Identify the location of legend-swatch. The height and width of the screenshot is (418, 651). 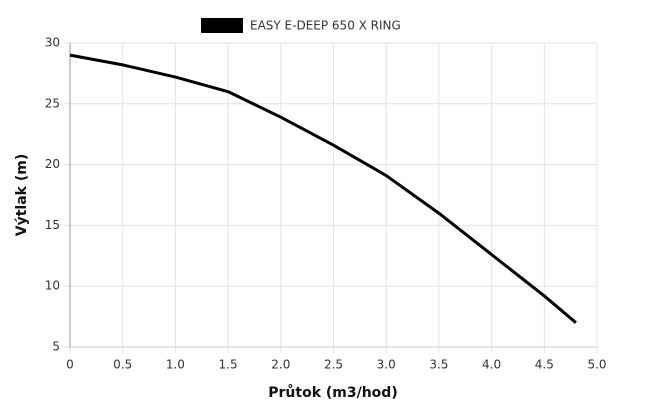
(222, 25).